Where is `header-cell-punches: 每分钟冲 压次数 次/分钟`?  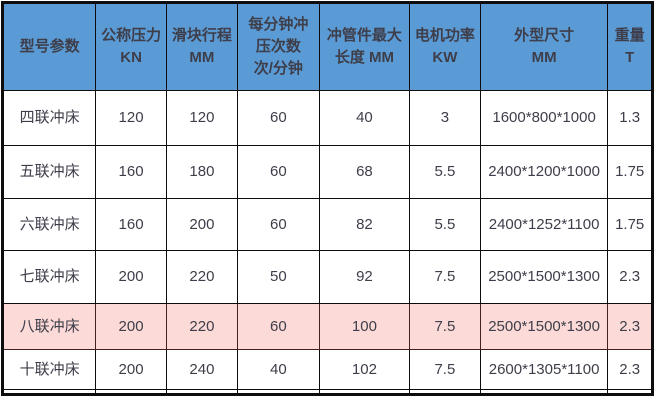 header-cell-punches: 每分钟冲 压次数 次/分钟 is located at coordinates (278, 46).